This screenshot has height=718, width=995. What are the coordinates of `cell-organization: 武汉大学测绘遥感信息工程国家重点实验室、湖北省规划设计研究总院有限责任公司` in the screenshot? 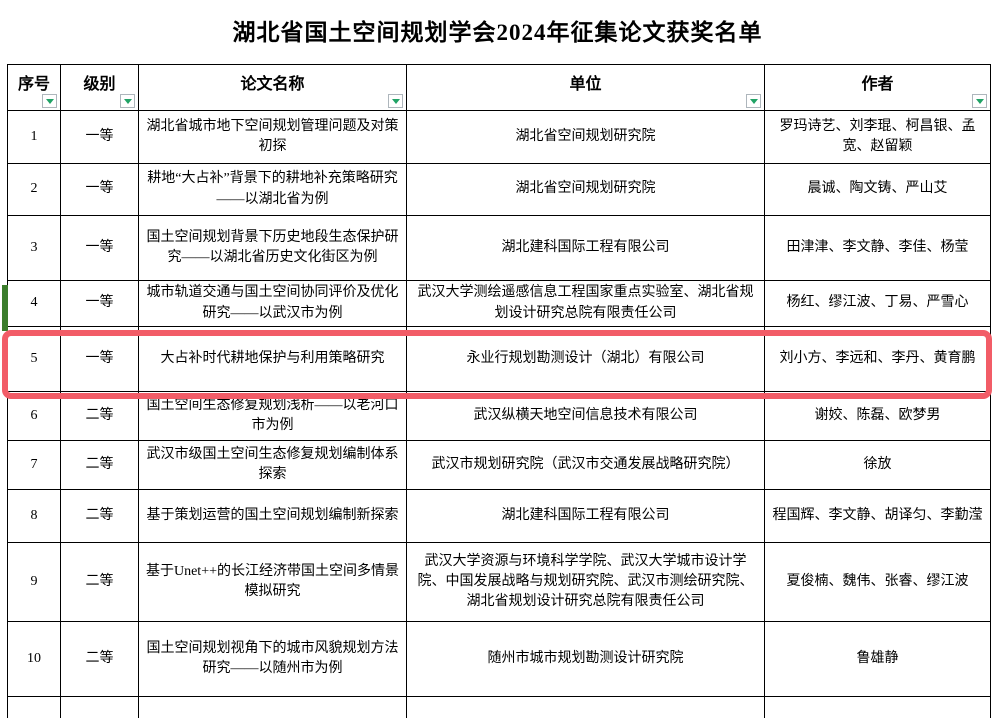 It's located at (585, 303).